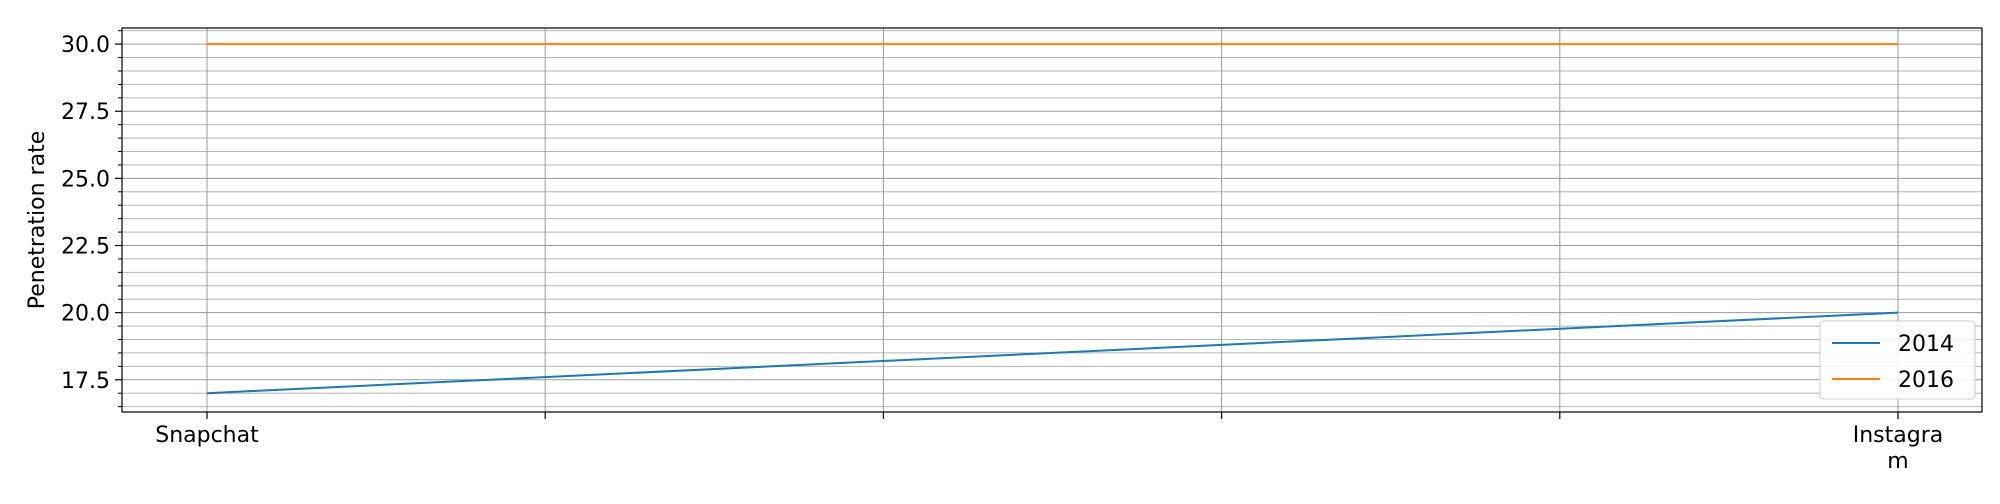 This screenshot has width=2000, height=504. Describe the element at coordinates (1052, 353) in the screenshot. I see `series-line-2014` at that location.